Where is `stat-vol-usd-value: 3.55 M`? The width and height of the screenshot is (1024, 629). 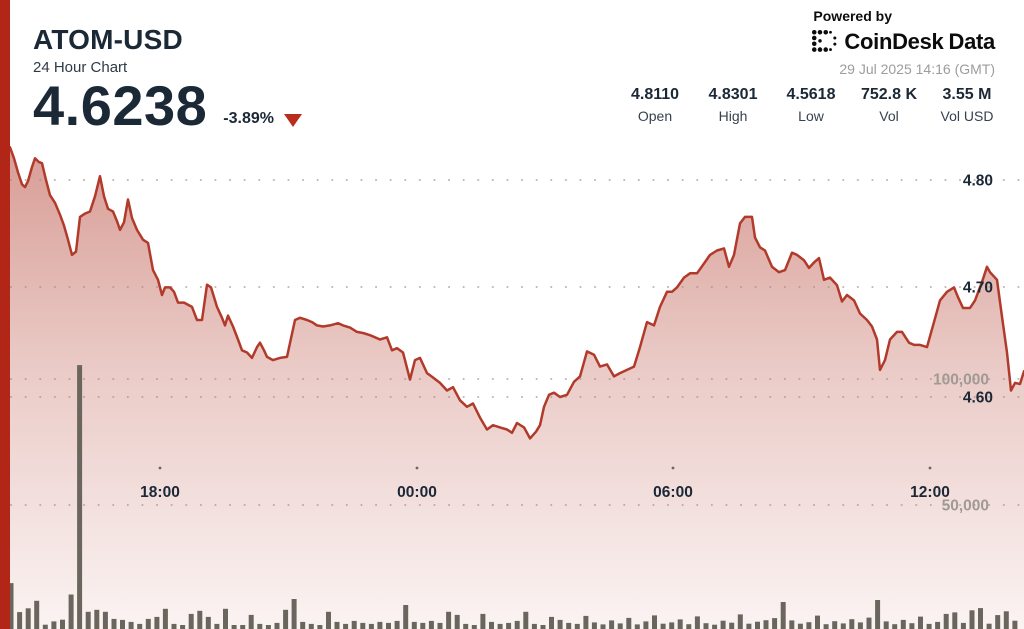 stat-vol-usd-value: 3.55 M is located at coordinates (967, 94).